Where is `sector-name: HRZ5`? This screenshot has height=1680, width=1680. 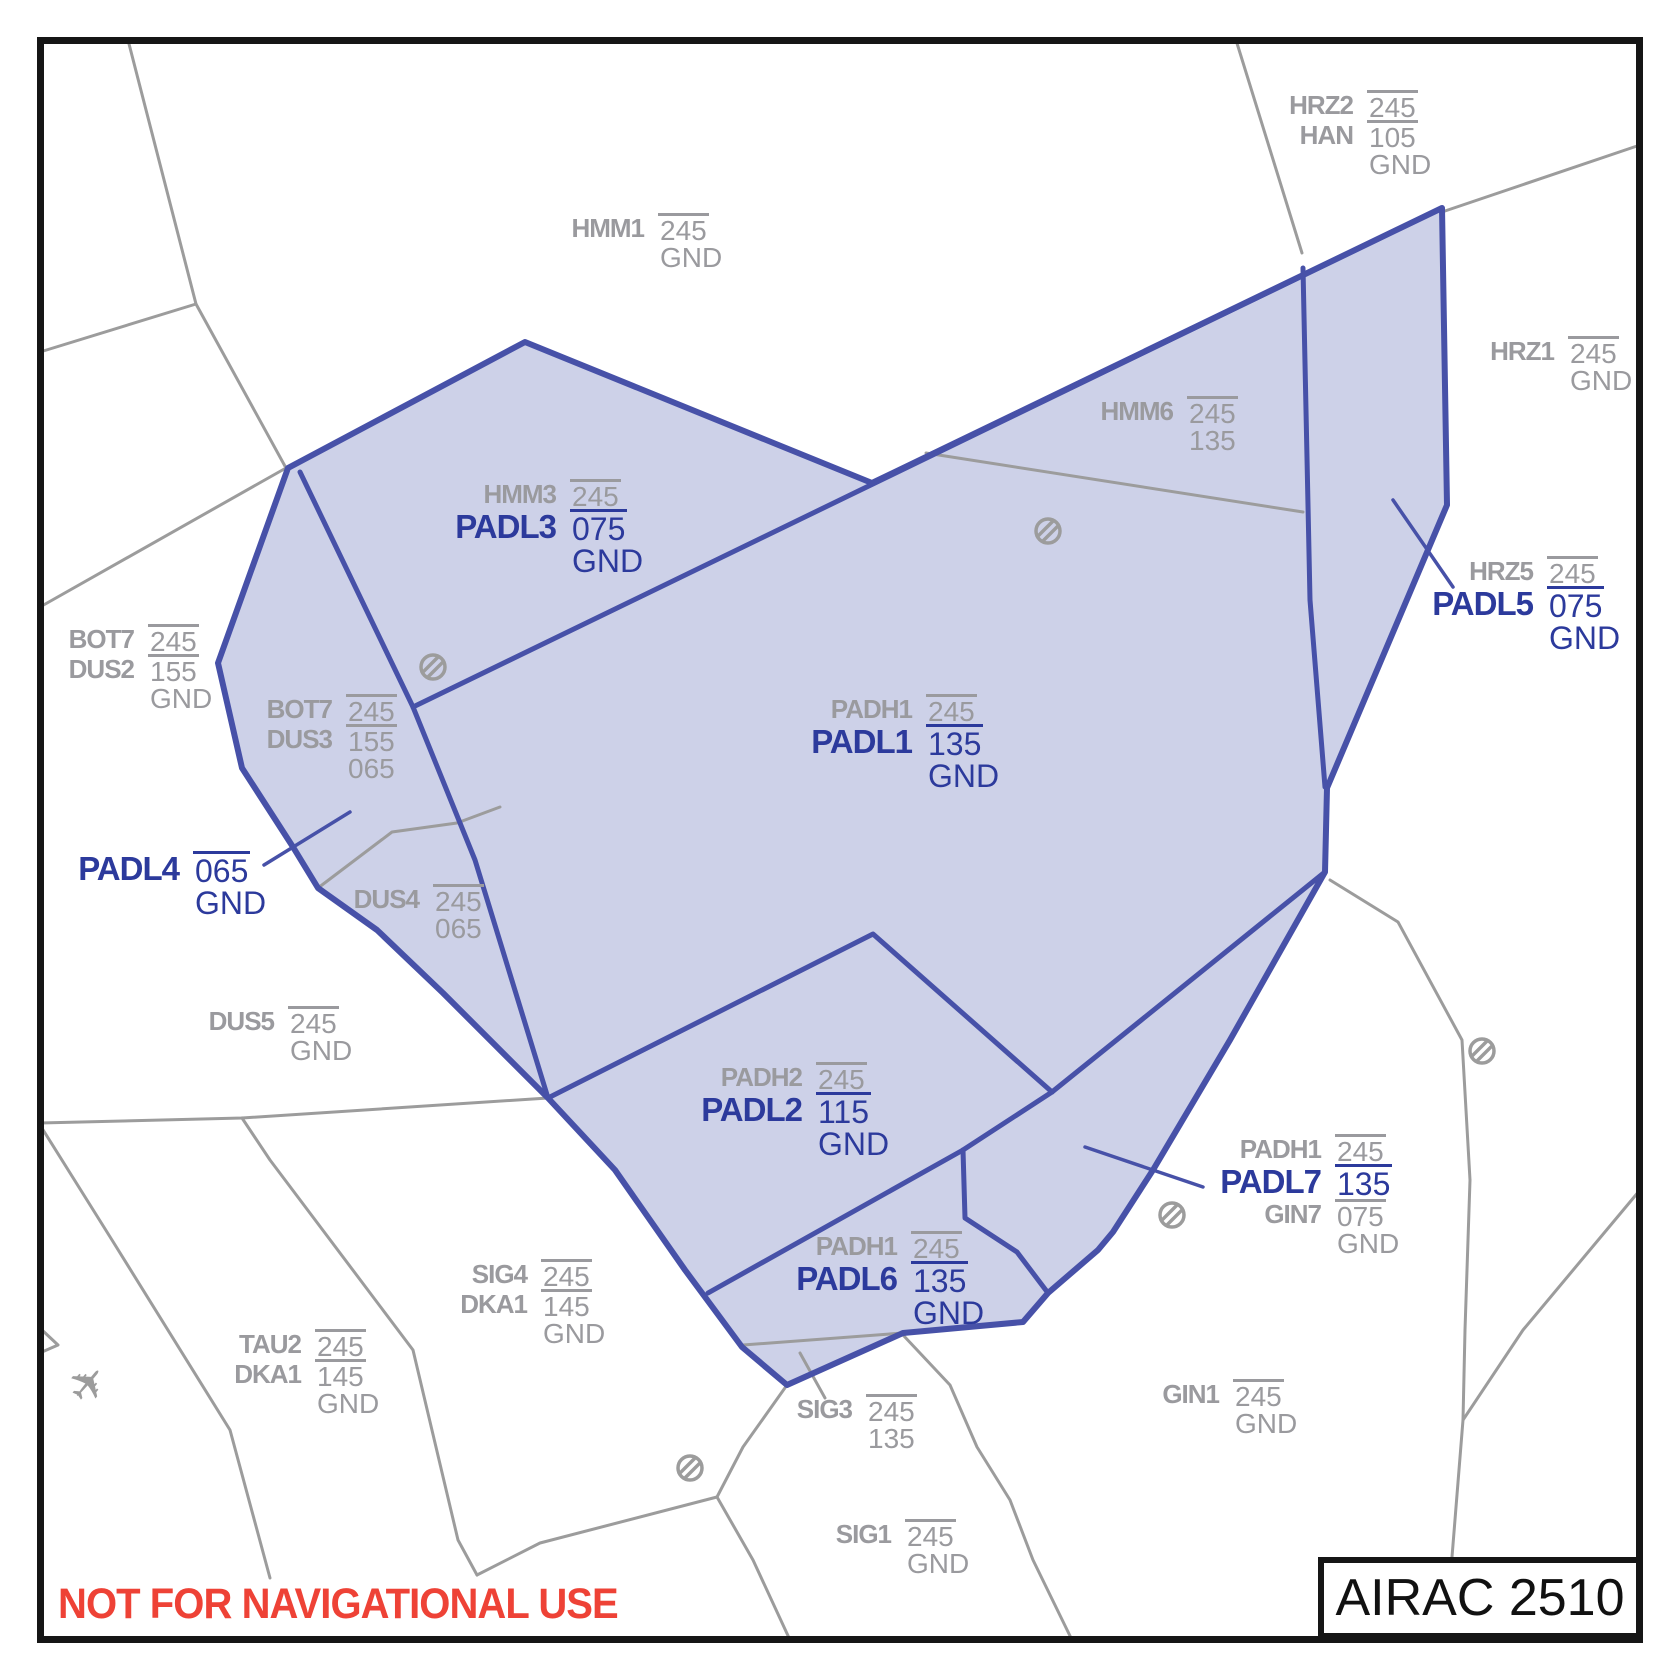
sector-name: HRZ5 is located at coordinates (1501, 571).